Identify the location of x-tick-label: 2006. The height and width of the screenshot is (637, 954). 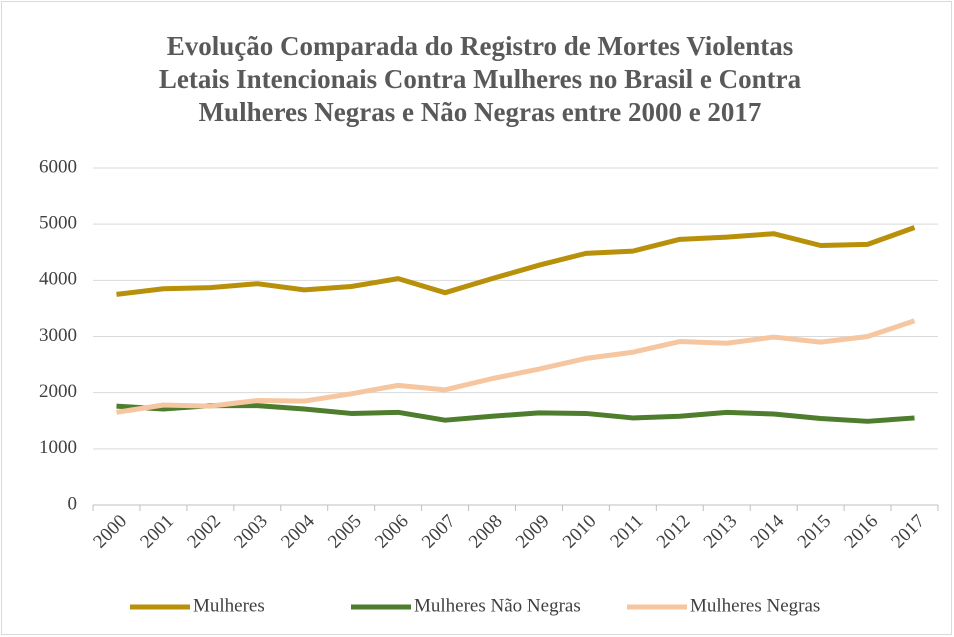
(392, 532).